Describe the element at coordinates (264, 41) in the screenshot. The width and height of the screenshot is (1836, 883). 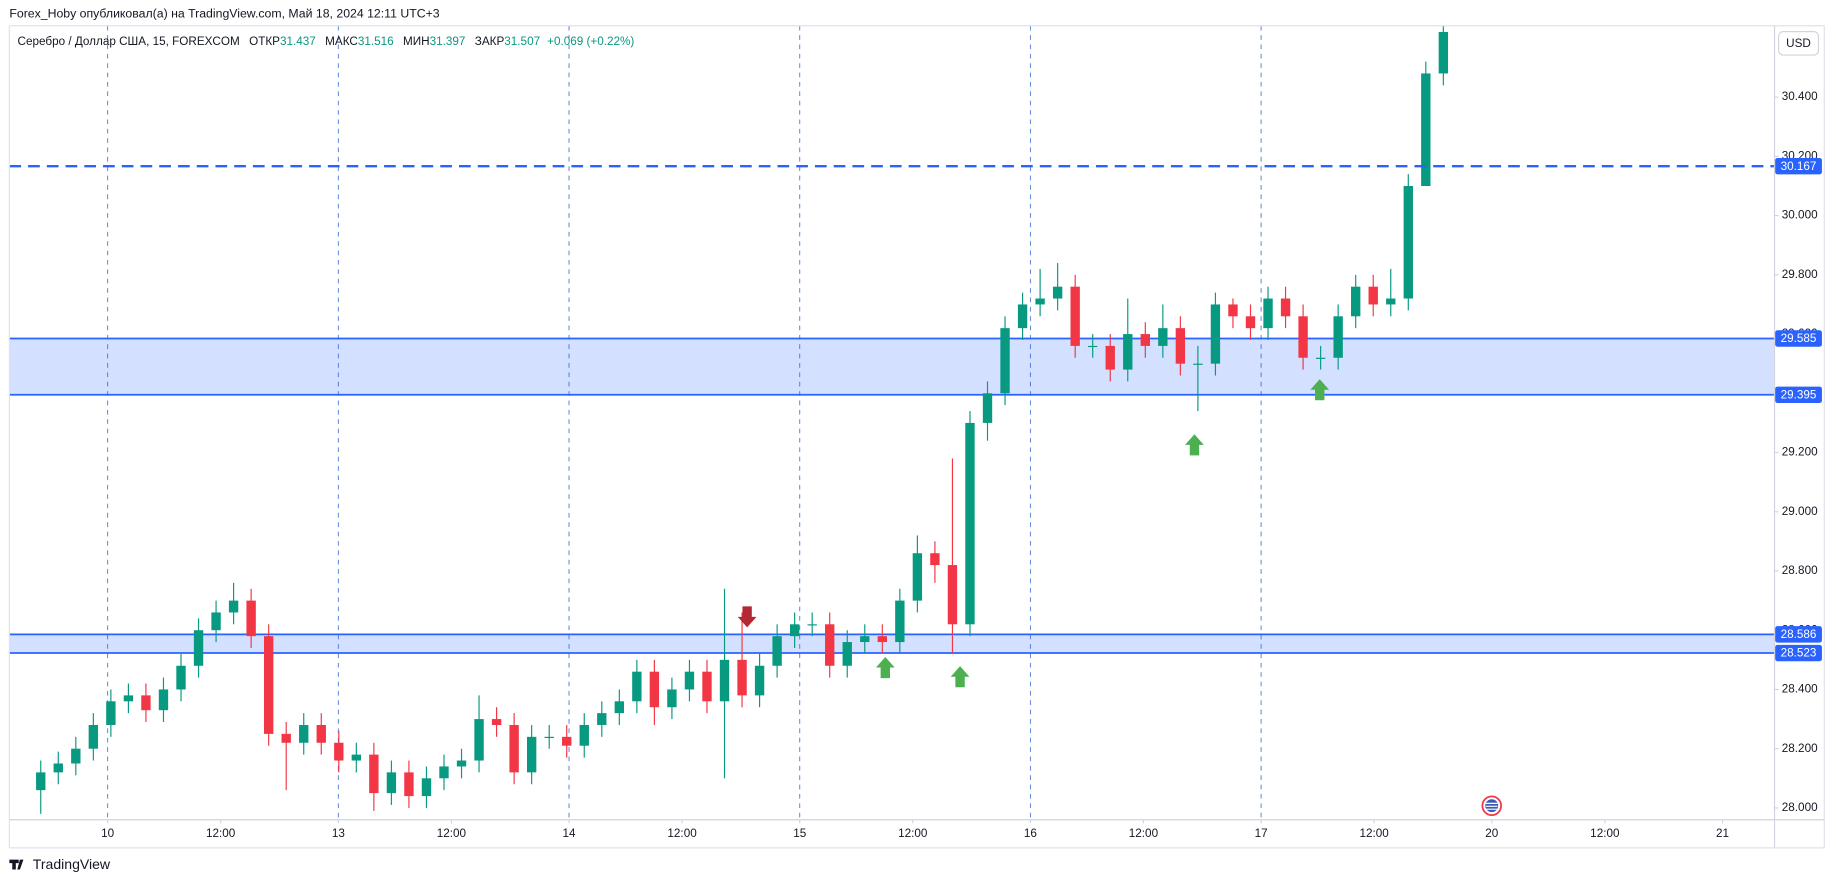
I see `legend-open-label: ОТКР` at that location.